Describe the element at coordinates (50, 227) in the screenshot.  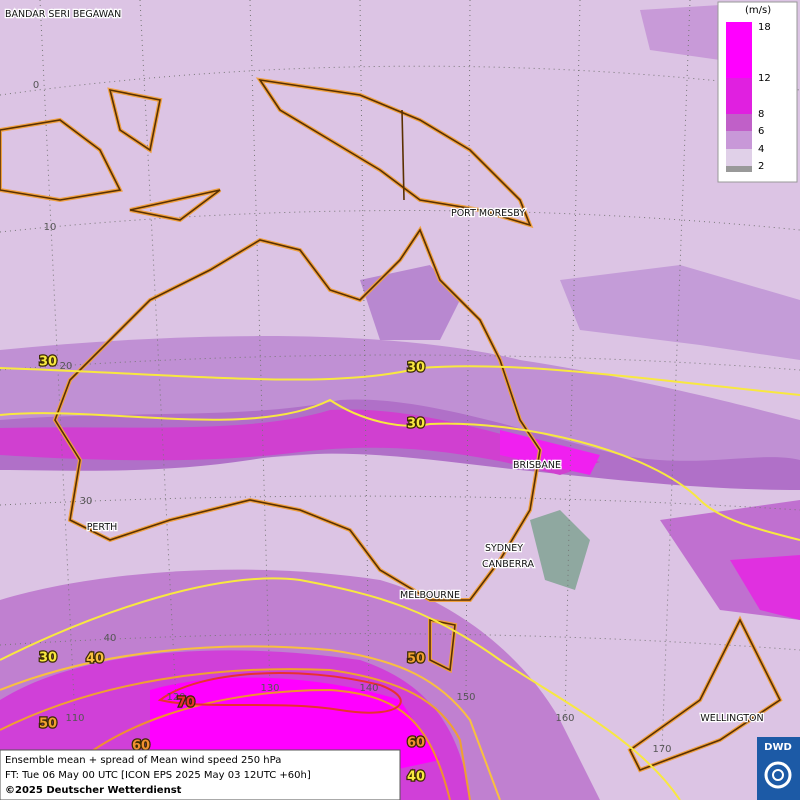
I see `grid-label: 10` at that location.